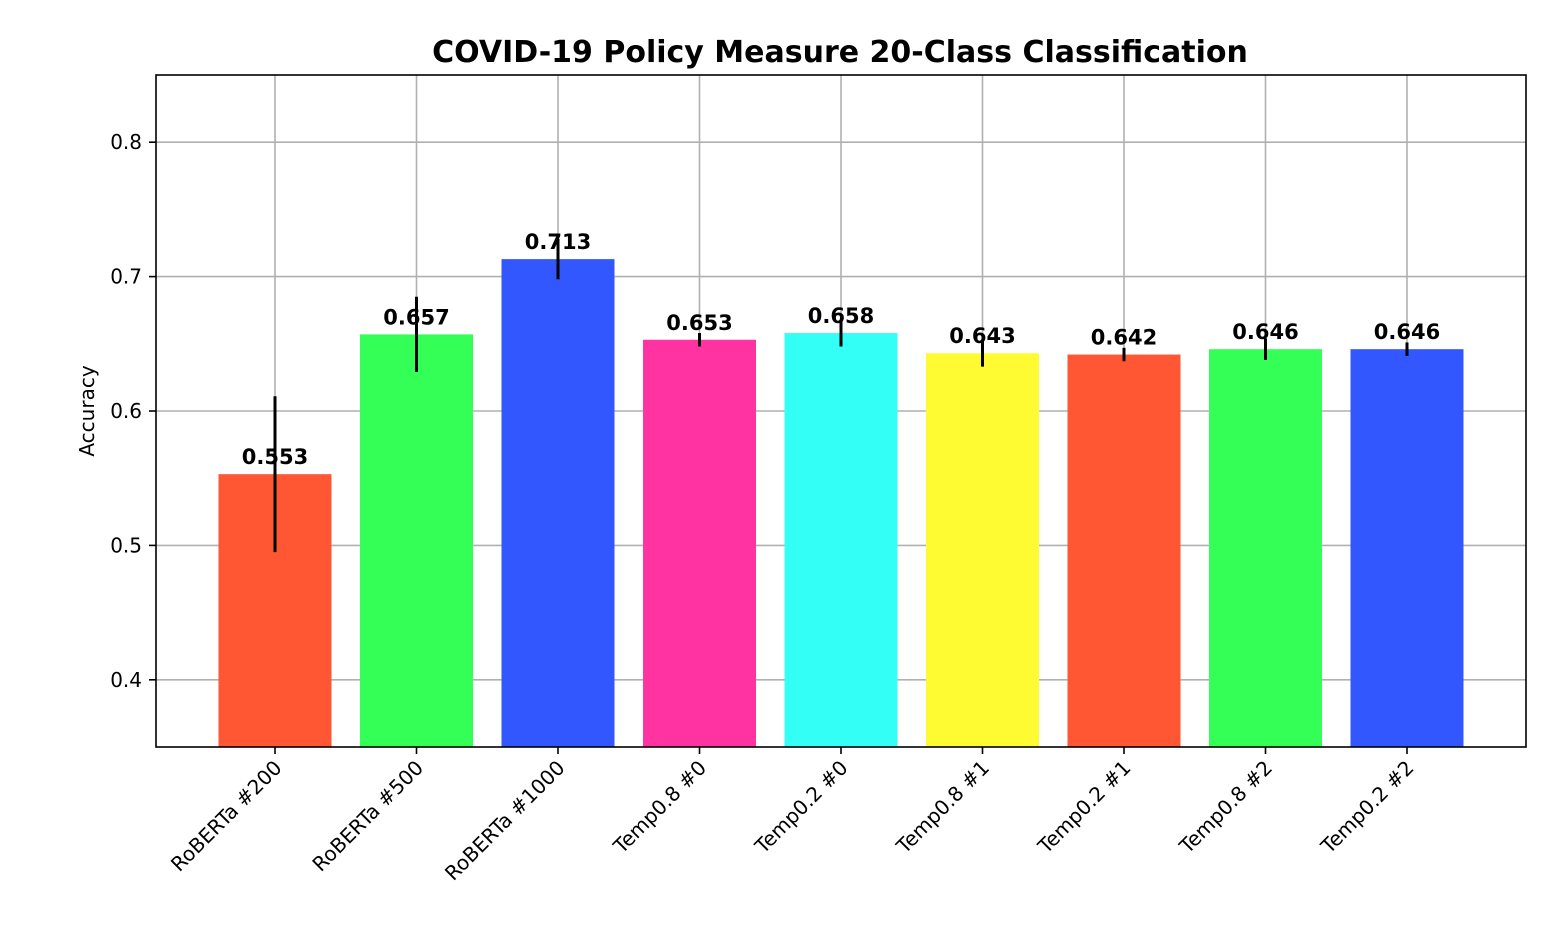 The image size is (1557, 934). Describe the element at coordinates (126, 411) in the screenshot. I see `y-tick-label: 0.6` at that location.